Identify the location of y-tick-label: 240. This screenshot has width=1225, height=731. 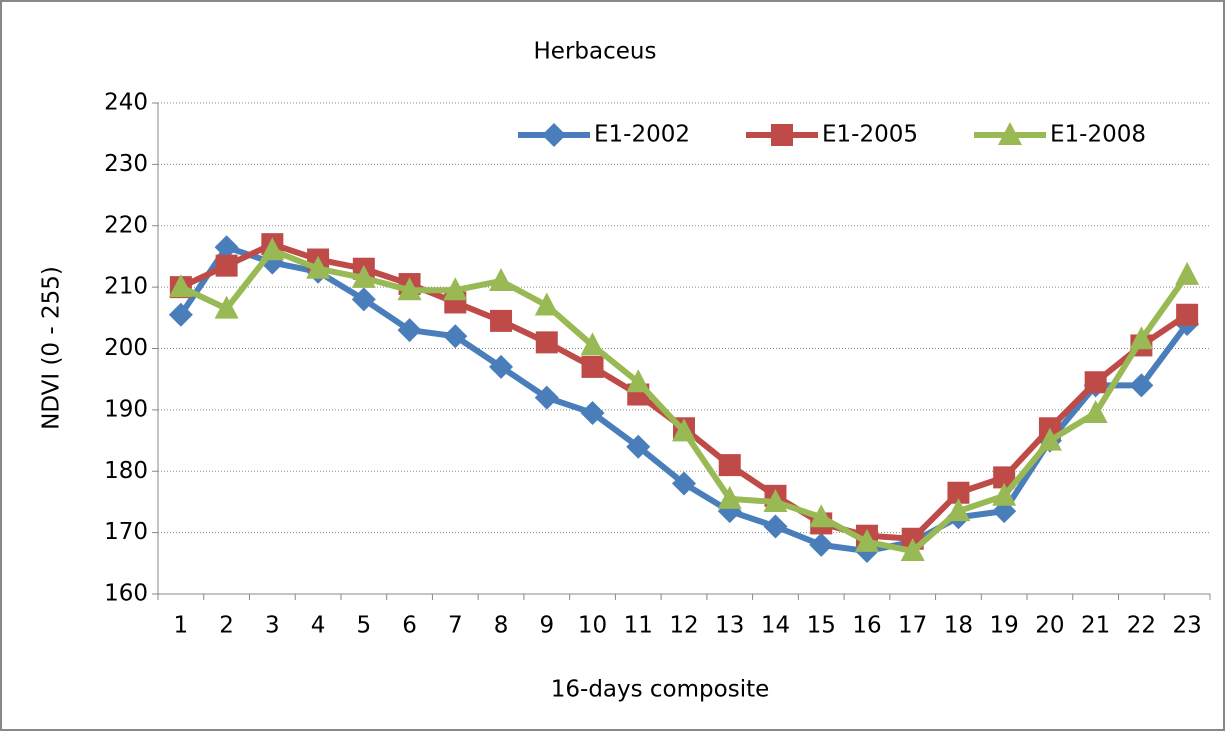
(126, 103).